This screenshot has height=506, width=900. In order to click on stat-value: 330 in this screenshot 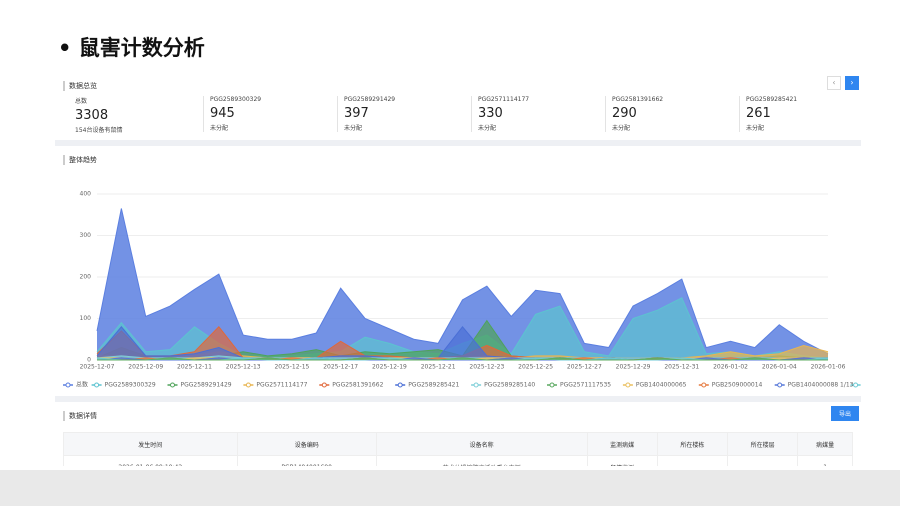, I will do `click(490, 113)`.